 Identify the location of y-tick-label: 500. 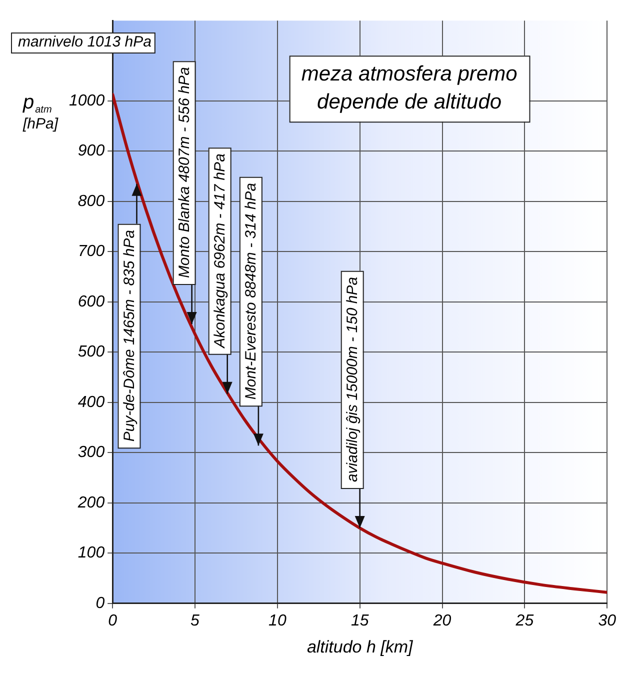
(91, 352).